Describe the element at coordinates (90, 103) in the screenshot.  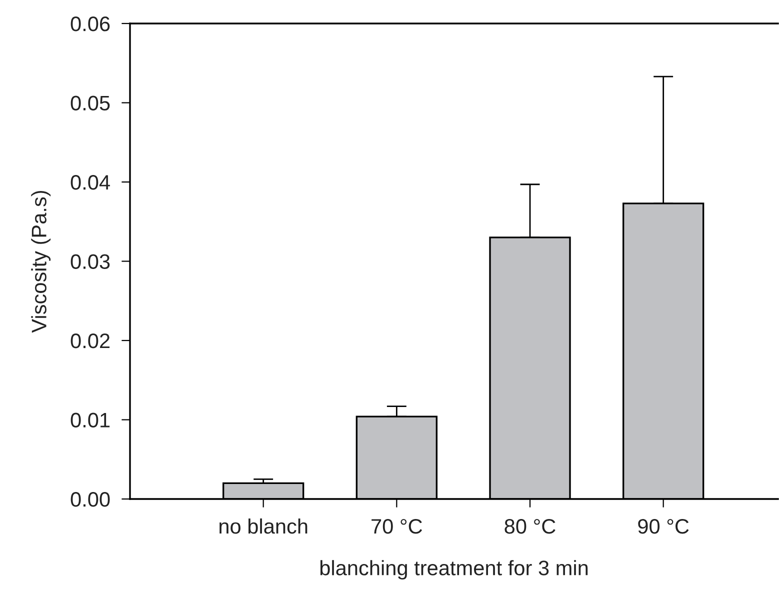
I see `y-tick-label: 0.05` at that location.